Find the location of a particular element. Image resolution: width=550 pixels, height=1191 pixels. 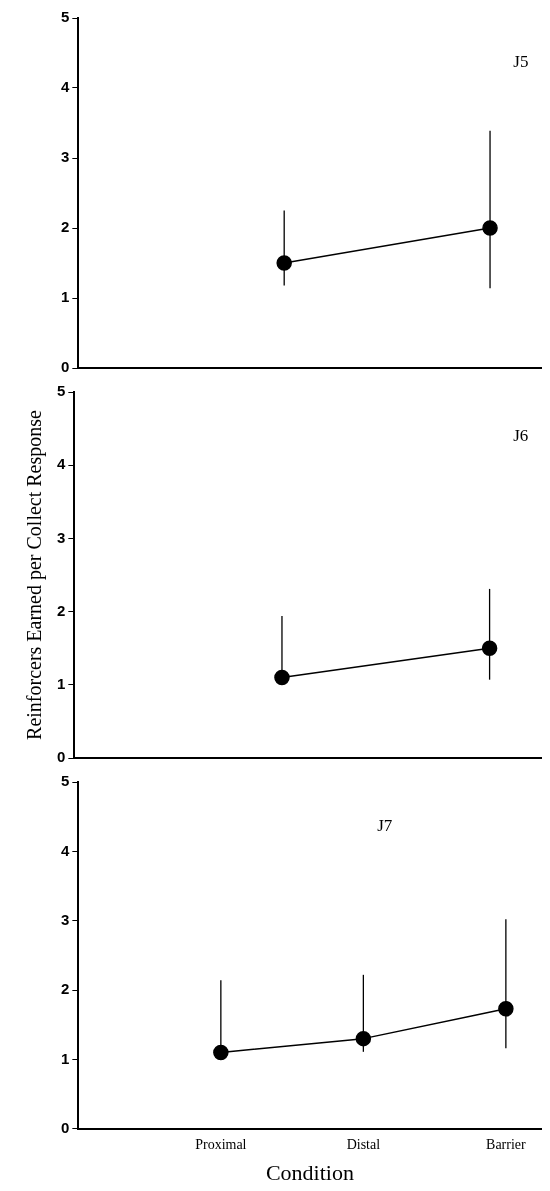

annotation: J6 is located at coordinates (521, 436).